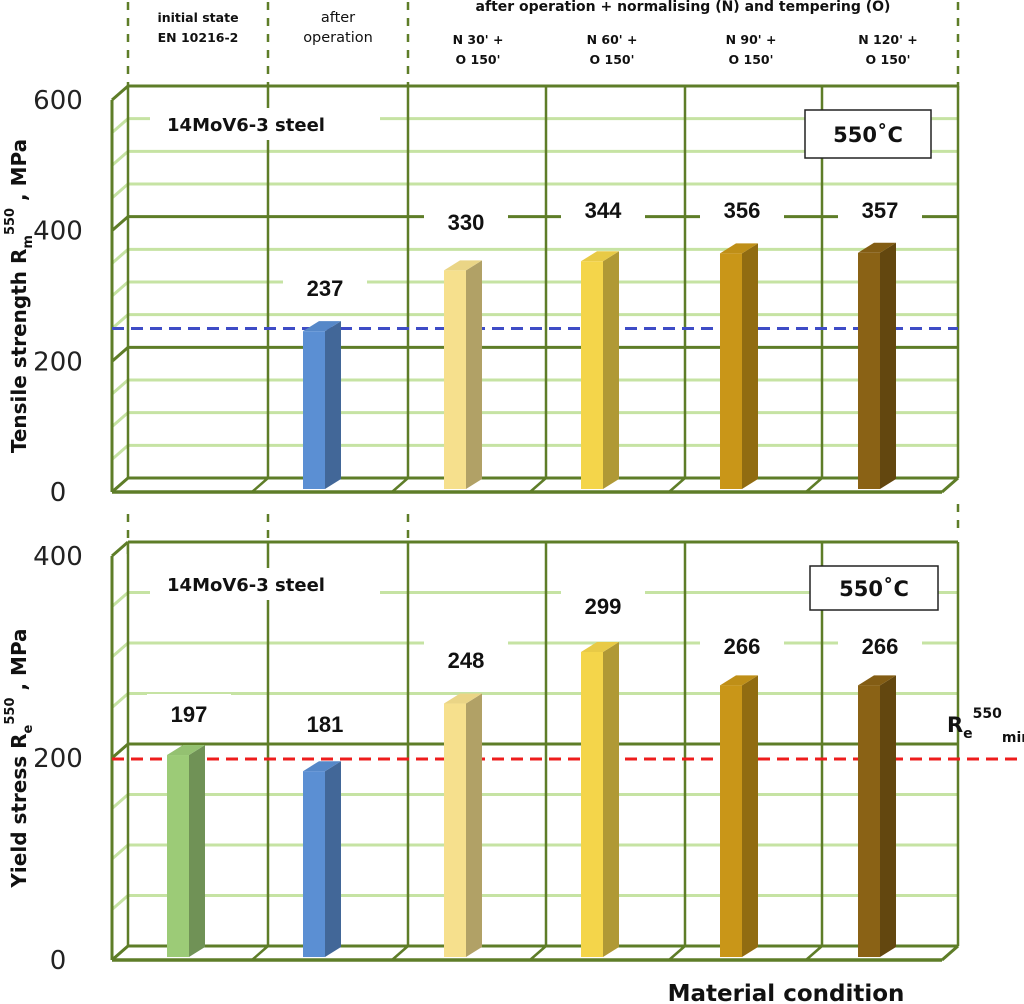 The height and width of the screenshot is (1004, 1024). Describe the element at coordinates (612, 59) in the screenshot. I see `header-n60-line2: O 150'` at that location.